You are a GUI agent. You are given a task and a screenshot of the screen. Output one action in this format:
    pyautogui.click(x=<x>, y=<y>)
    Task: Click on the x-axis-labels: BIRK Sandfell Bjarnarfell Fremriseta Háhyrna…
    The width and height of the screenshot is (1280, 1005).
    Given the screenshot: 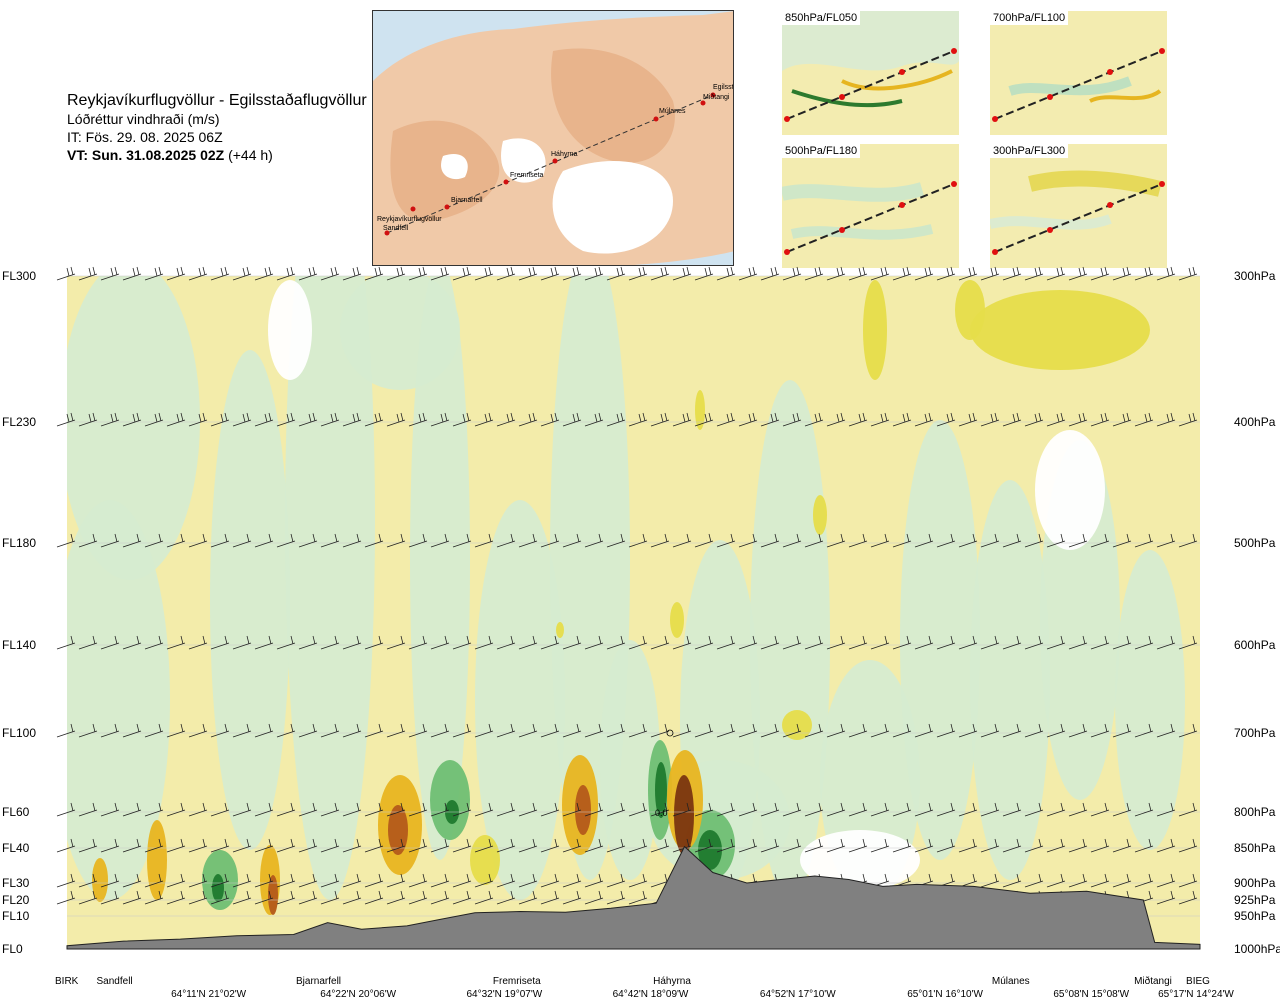 What is the action you would take?
    pyautogui.click(x=644, y=987)
    